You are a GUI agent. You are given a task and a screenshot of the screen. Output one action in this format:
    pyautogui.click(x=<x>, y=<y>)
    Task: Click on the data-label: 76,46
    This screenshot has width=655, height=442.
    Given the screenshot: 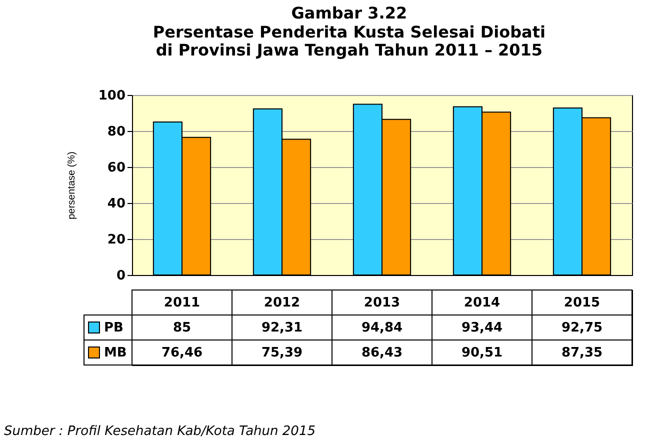 What is the action you would take?
    pyautogui.click(x=182, y=353)
    